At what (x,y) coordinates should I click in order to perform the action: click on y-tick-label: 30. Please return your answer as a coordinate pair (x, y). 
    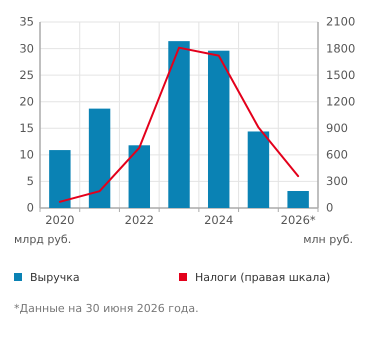
    Looking at the image, I should click on (26, 48).